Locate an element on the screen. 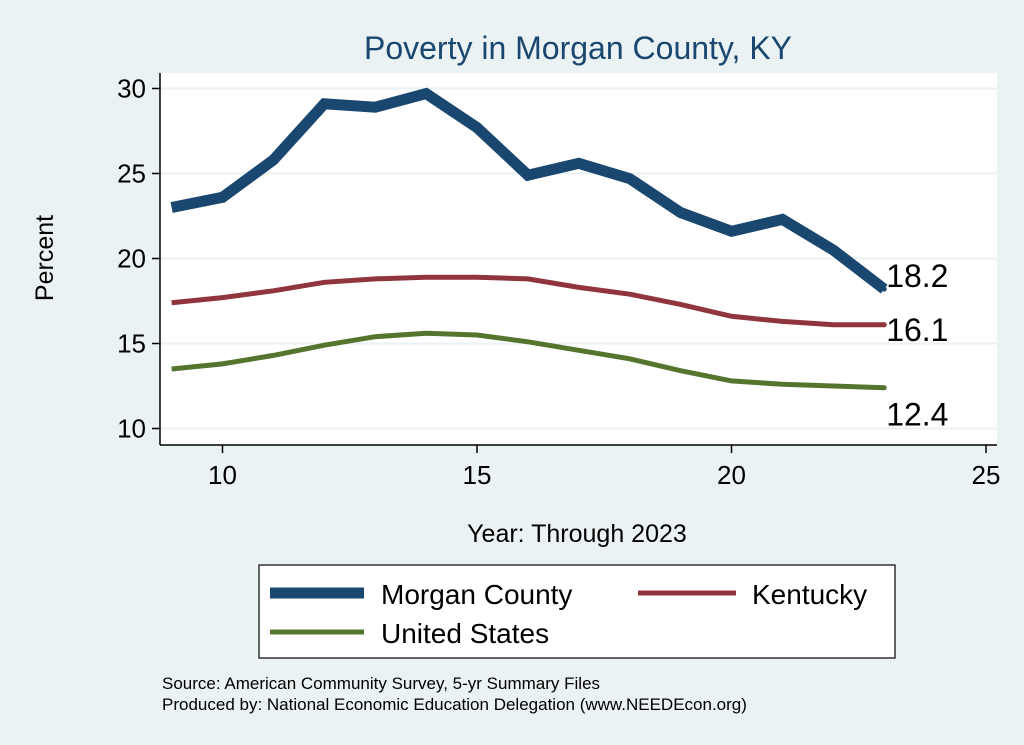 Image resolution: width=1024 pixels, height=745 pixels. legend: Morgan County Kentucky United States is located at coordinates (577, 611).